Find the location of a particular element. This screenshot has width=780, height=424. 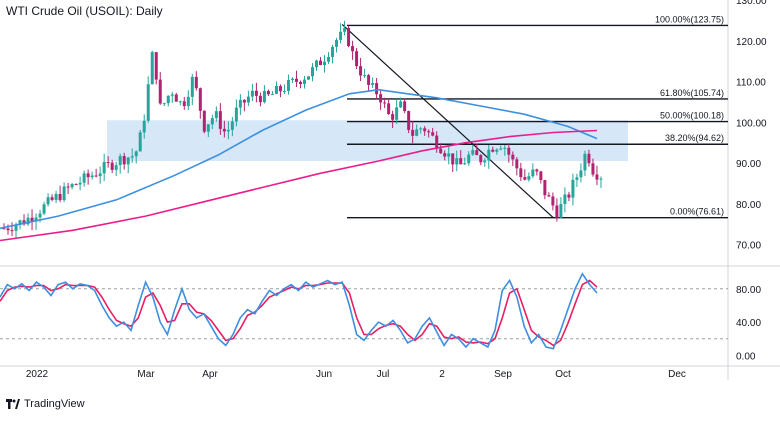

x-tick-label-7: Oct is located at coordinates (563, 374).